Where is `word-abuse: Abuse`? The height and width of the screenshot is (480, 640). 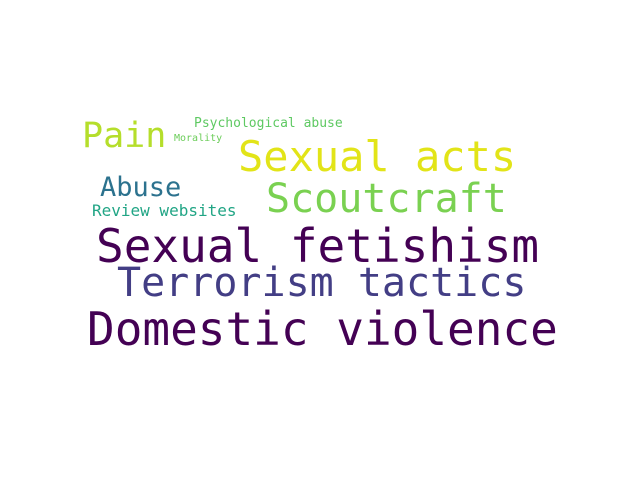 word-abuse: Abuse is located at coordinates (141, 187).